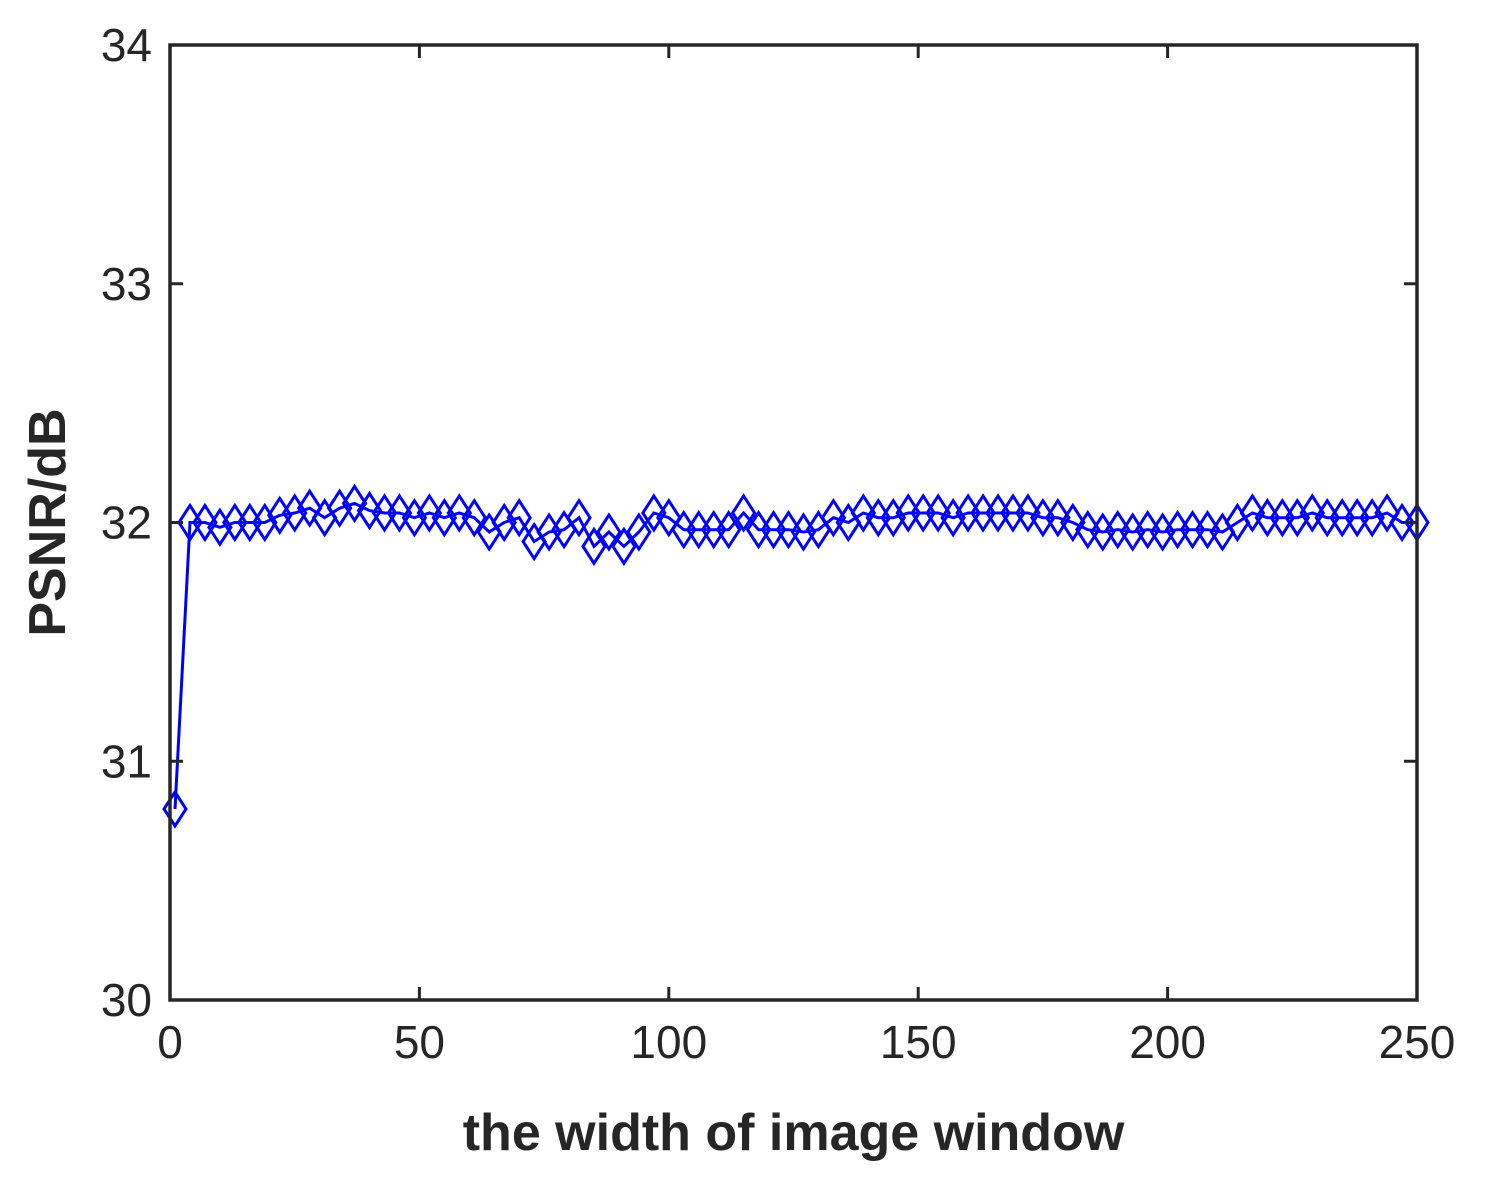 This screenshot has width=1489, height=1190. I want to click on x-tick-label: 150, so click(918, 1042).